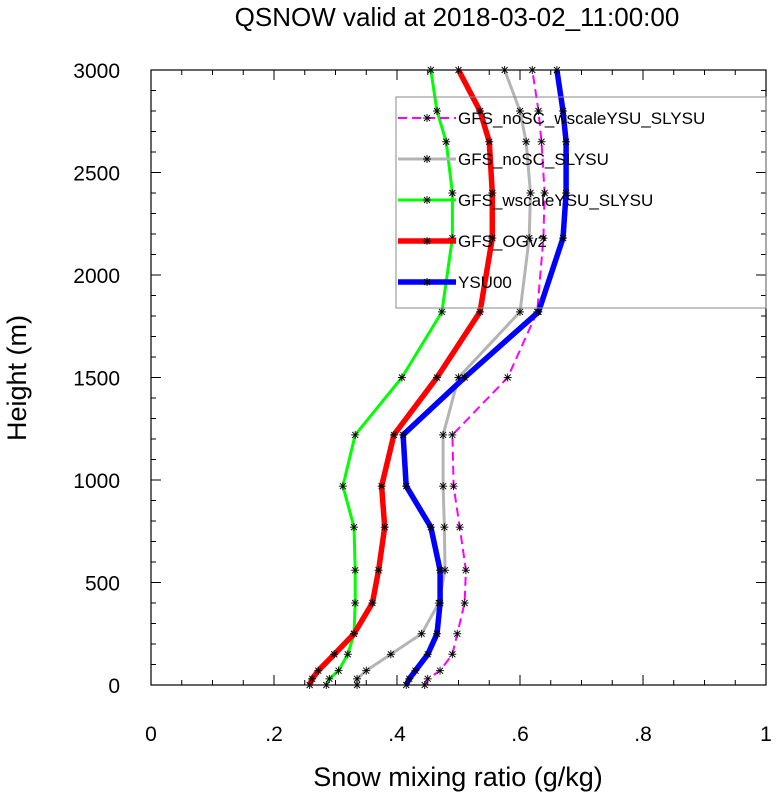  What do you see at coordinates (96, 174) in the screenshot?
I see `y-tick-label: 2500` at bounding box center [96, 174].